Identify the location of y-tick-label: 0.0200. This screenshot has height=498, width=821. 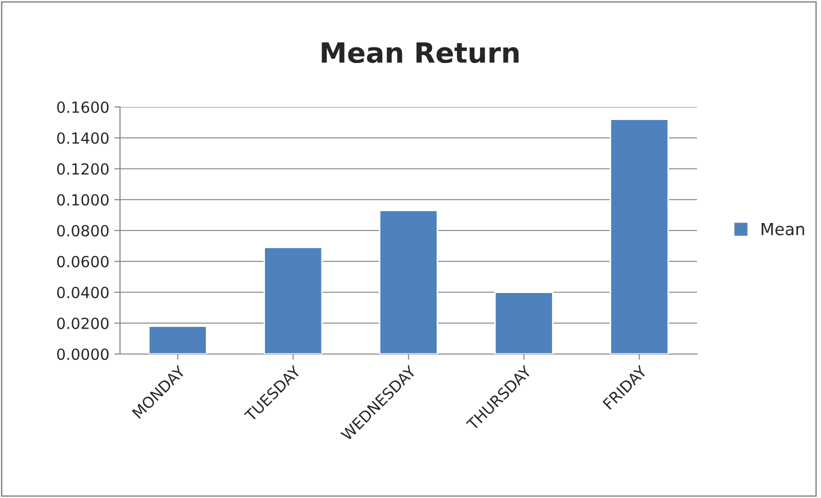
(83, 324).